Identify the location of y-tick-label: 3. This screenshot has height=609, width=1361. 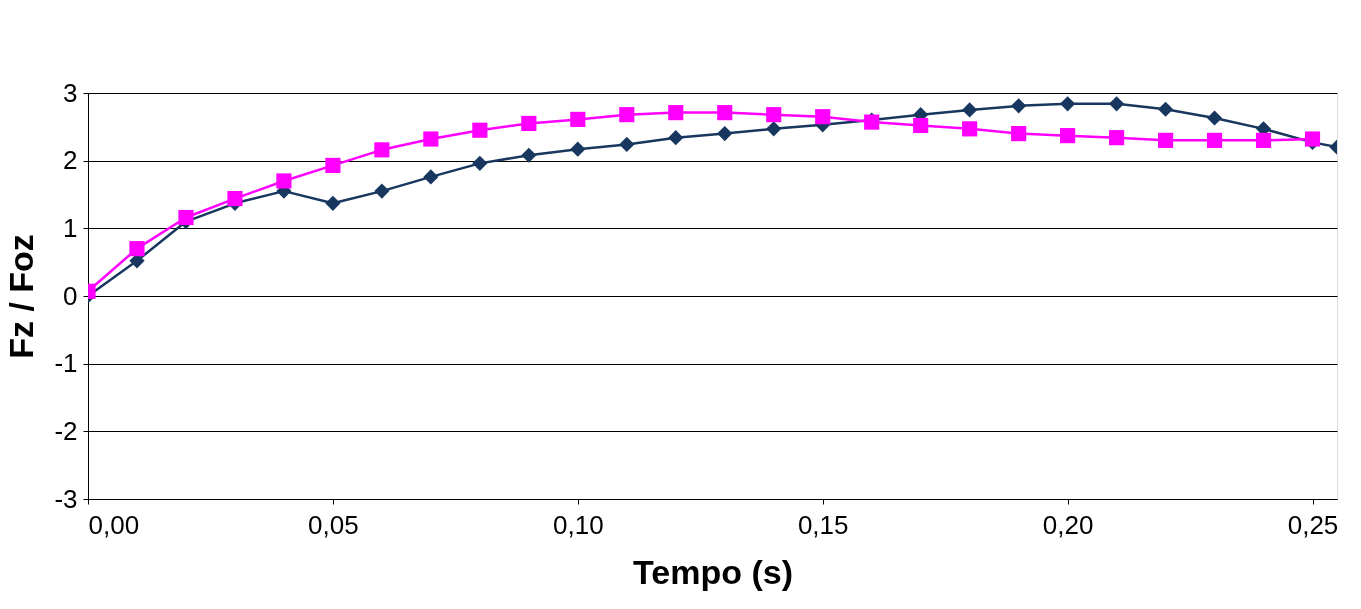
(70, 92).